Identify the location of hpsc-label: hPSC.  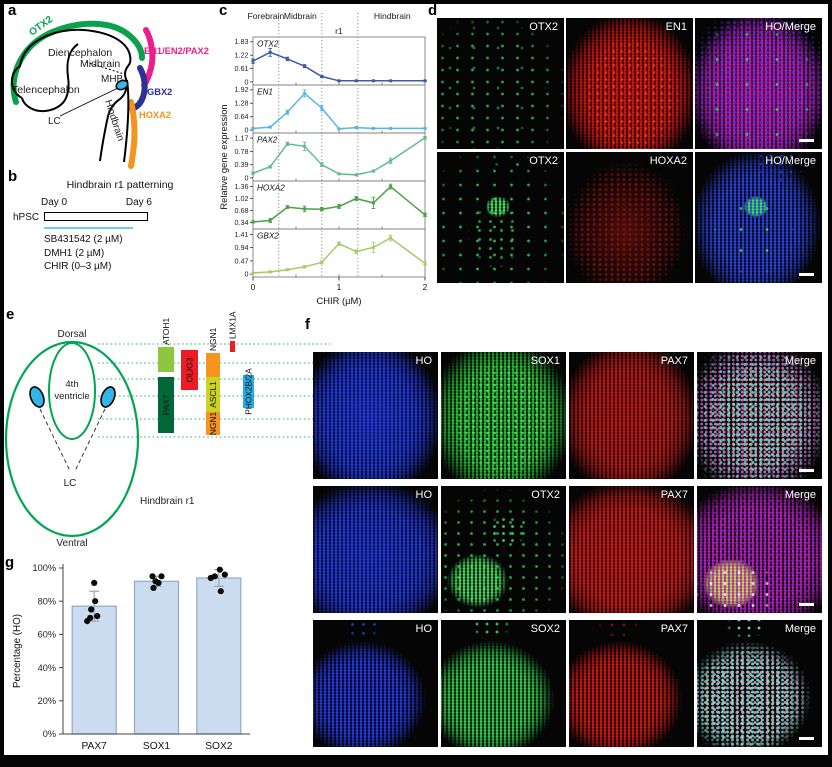
(26, 217).